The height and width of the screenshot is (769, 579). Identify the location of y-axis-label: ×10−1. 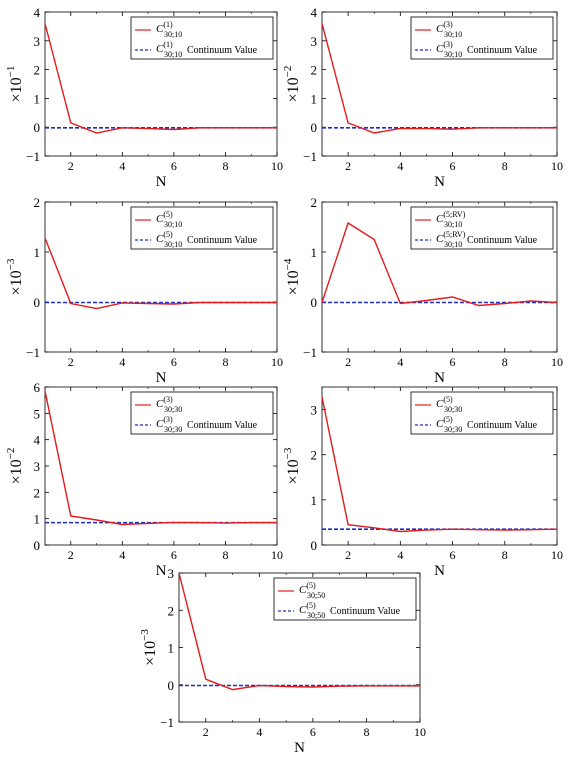
(15, 84).